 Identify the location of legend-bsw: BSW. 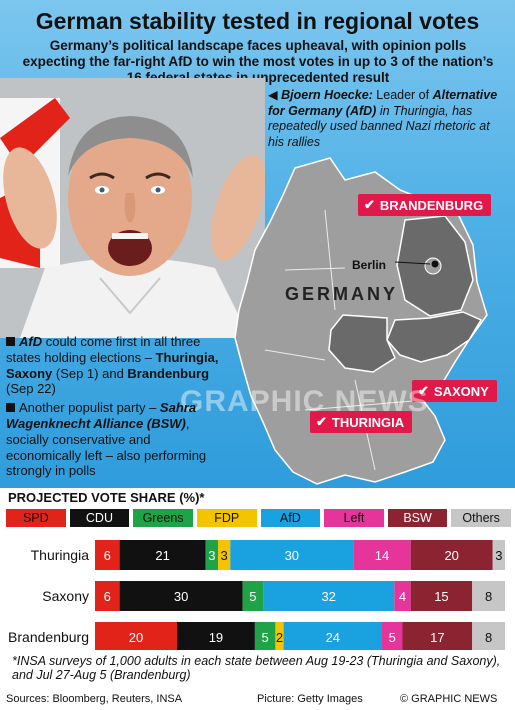
(417, 518).